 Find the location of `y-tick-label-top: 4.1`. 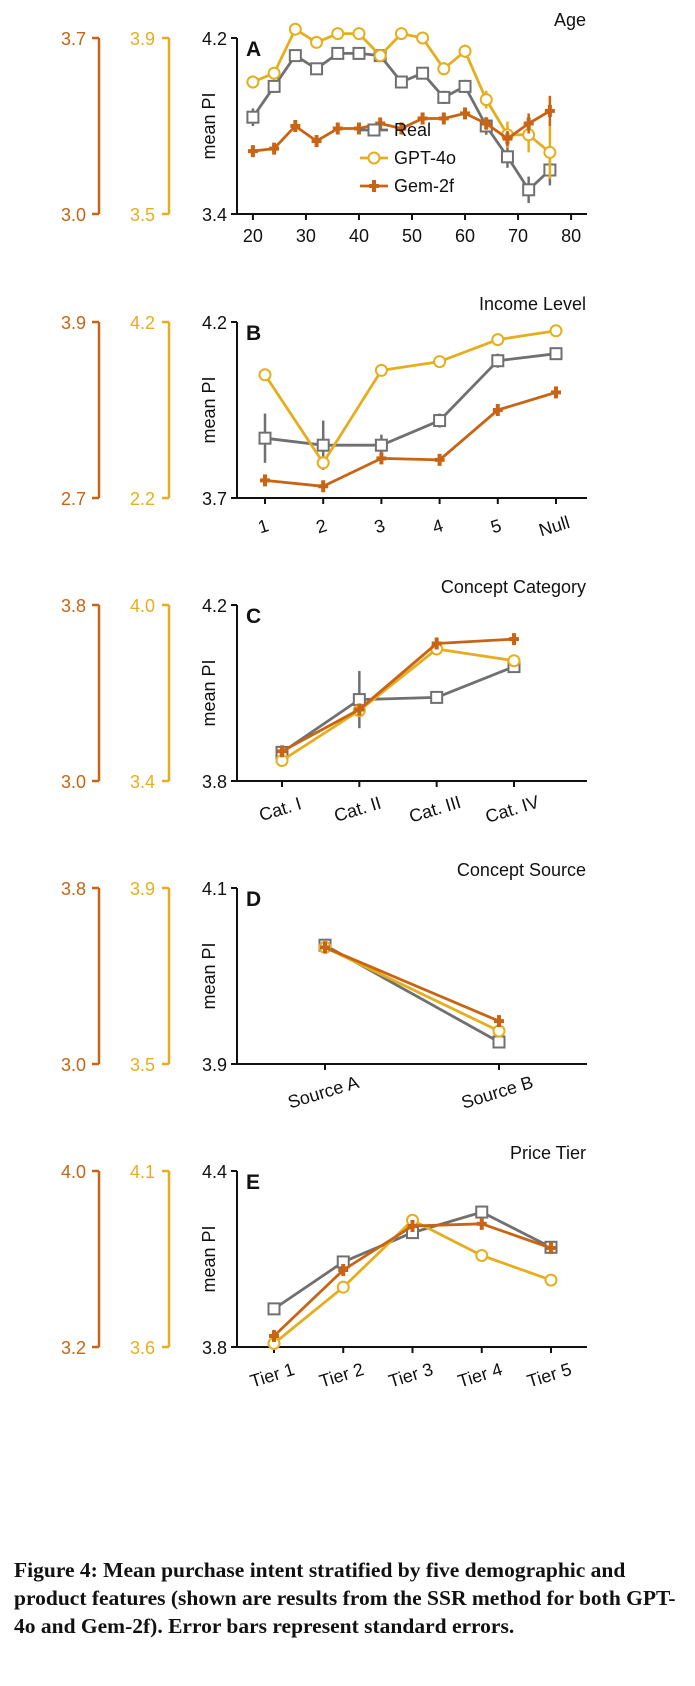

y-tick-label-top: 4.1 is located at coordinates (214, 889).